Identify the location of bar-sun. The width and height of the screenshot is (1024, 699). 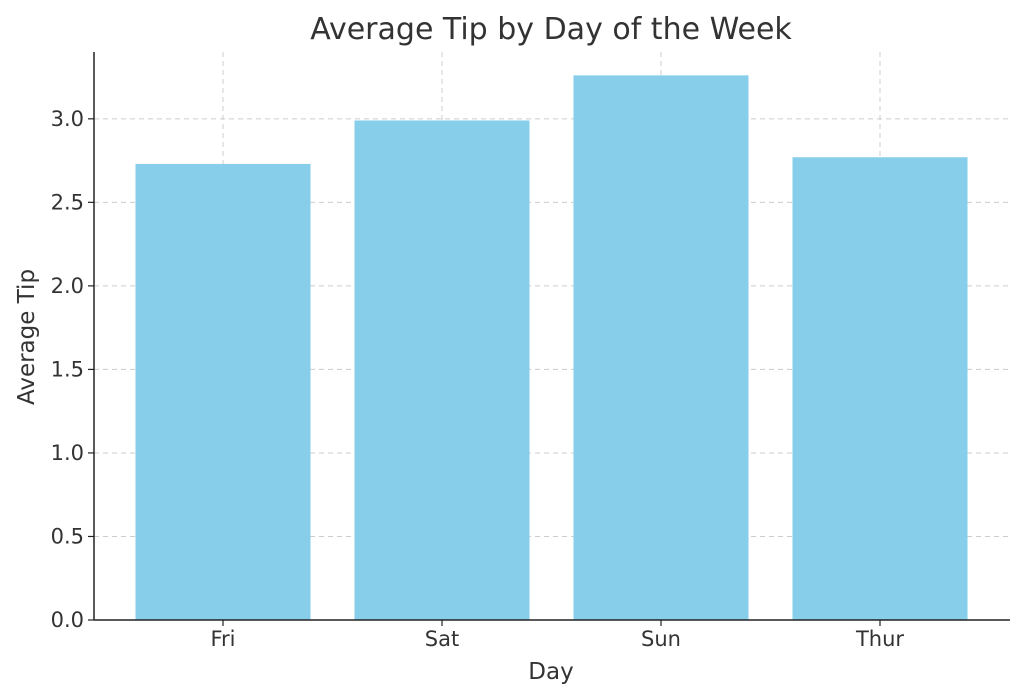
(661, 347).